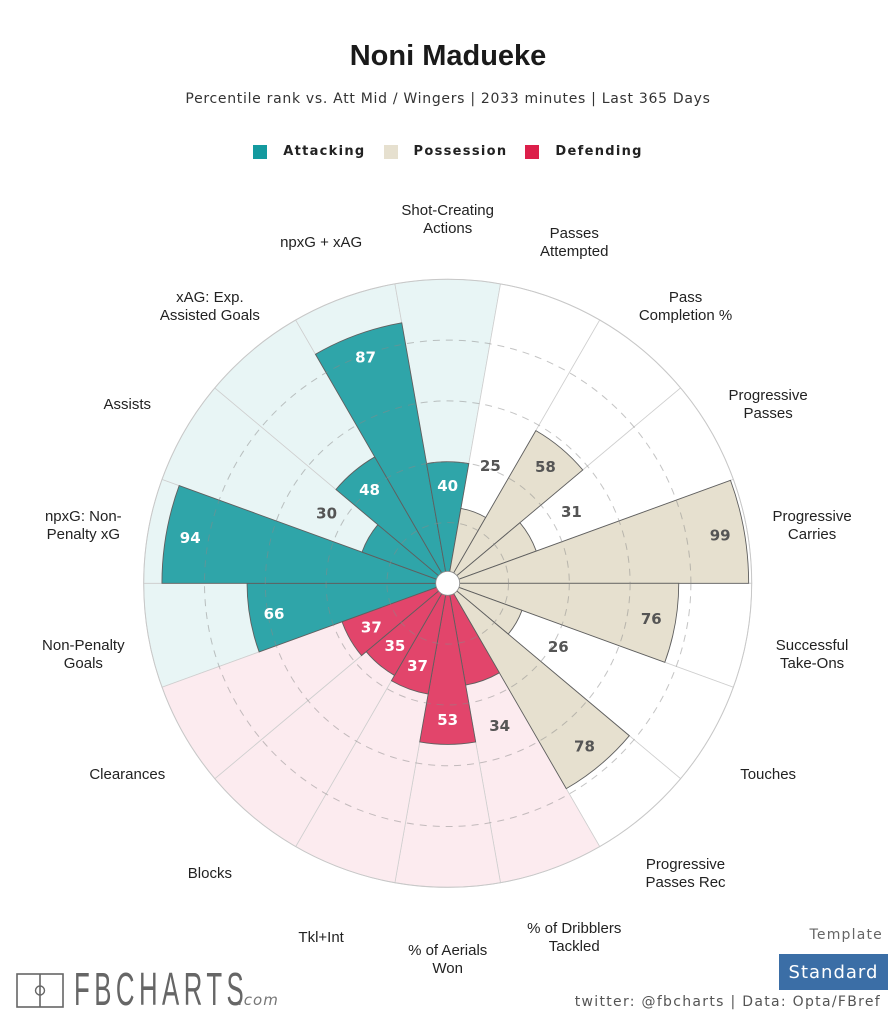  I want to click on legend-swatch-attacking, so click(260, 151).